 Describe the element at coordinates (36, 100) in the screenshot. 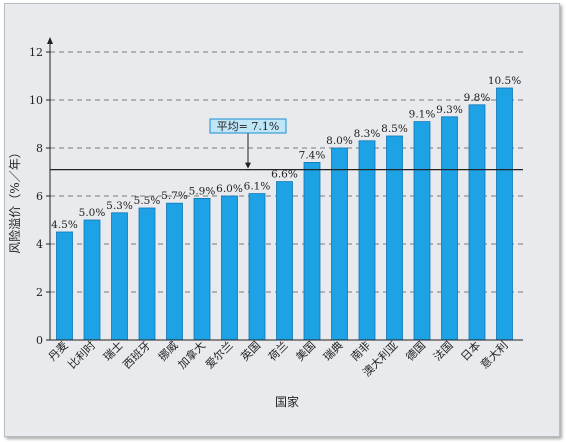

I see `y-tick-label-10: 10` at that location.